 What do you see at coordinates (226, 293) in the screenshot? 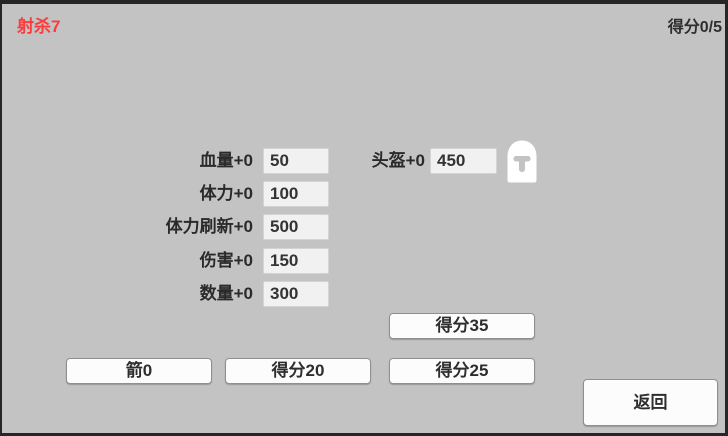
I see `stat-label-quantity: 数量+0` at bounding box center [226, 293].